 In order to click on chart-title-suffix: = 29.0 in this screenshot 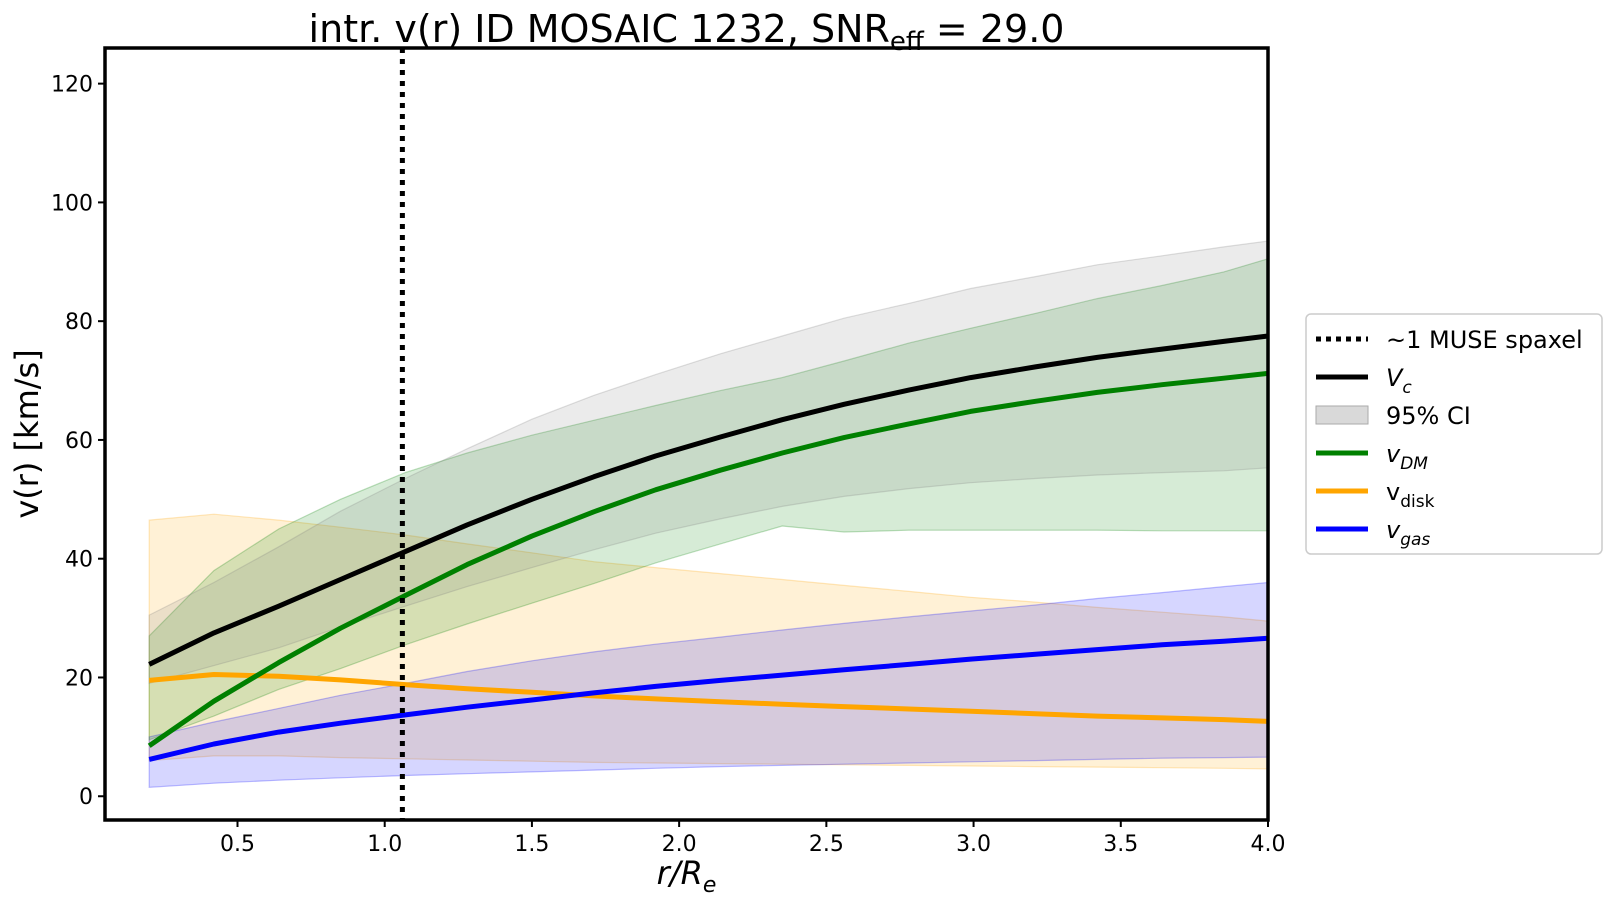, I will do `click(994, 29)`.